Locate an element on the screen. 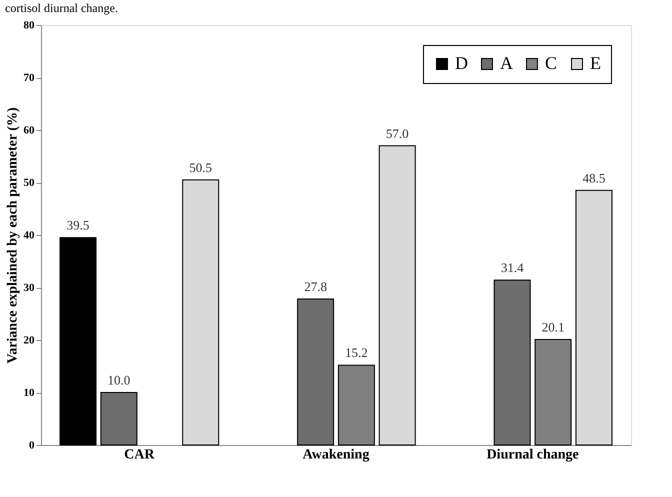 This screenshot has height=497, width=672. data-label: 15.2 is located at coordinates (356, 352).